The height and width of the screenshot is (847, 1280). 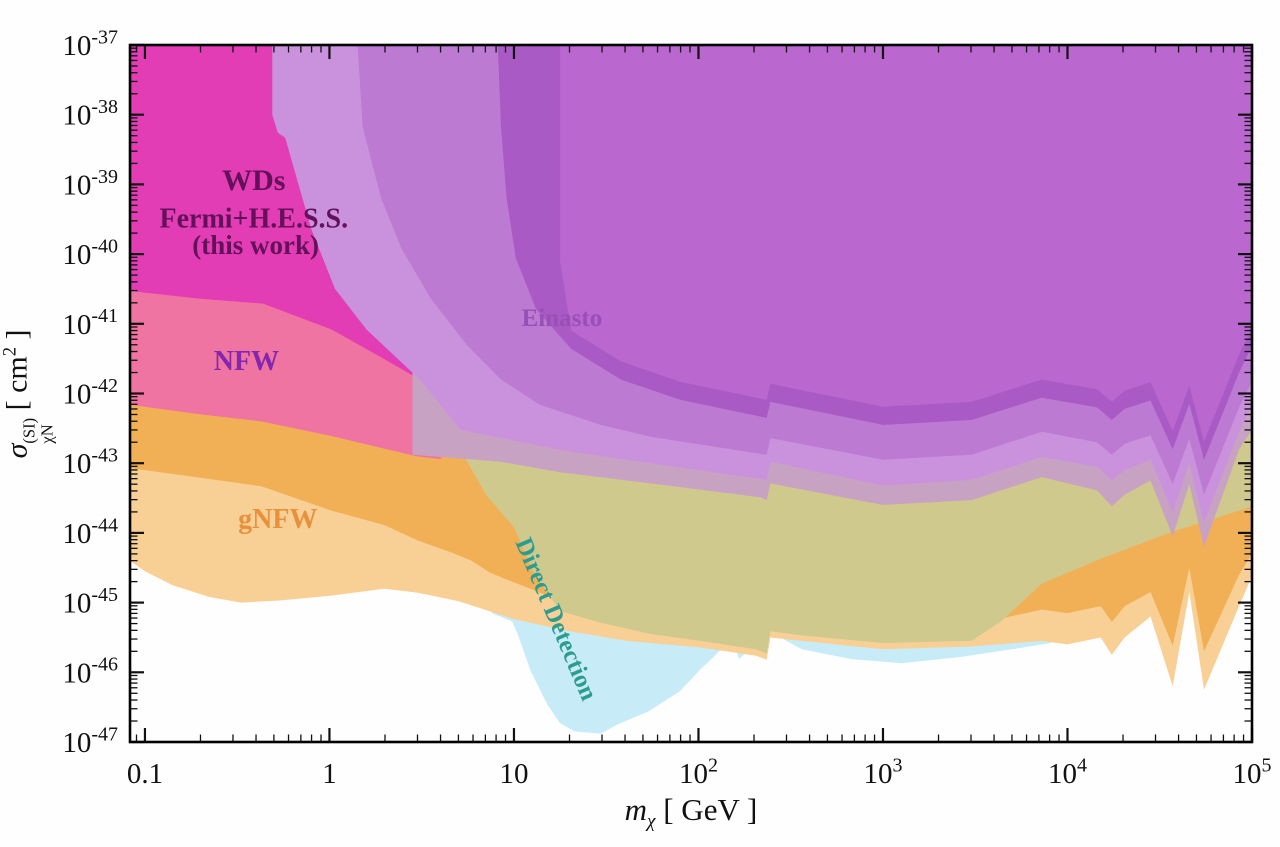 I want to click on label-this-work: (this work), so click(x=255, y=245).